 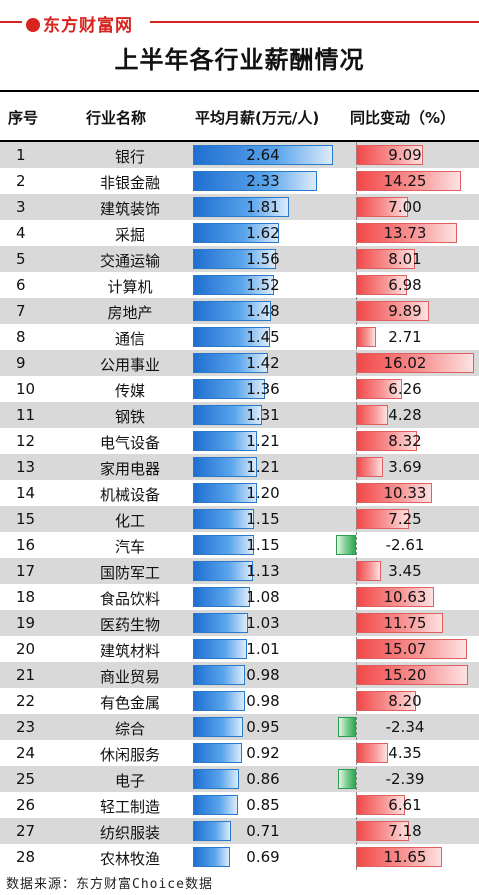 What do you see at coordinates (239, 311) in the screenshot?
I see `table-row: 7 房地产 1.48 9.89` at bounding box center [239, 311].